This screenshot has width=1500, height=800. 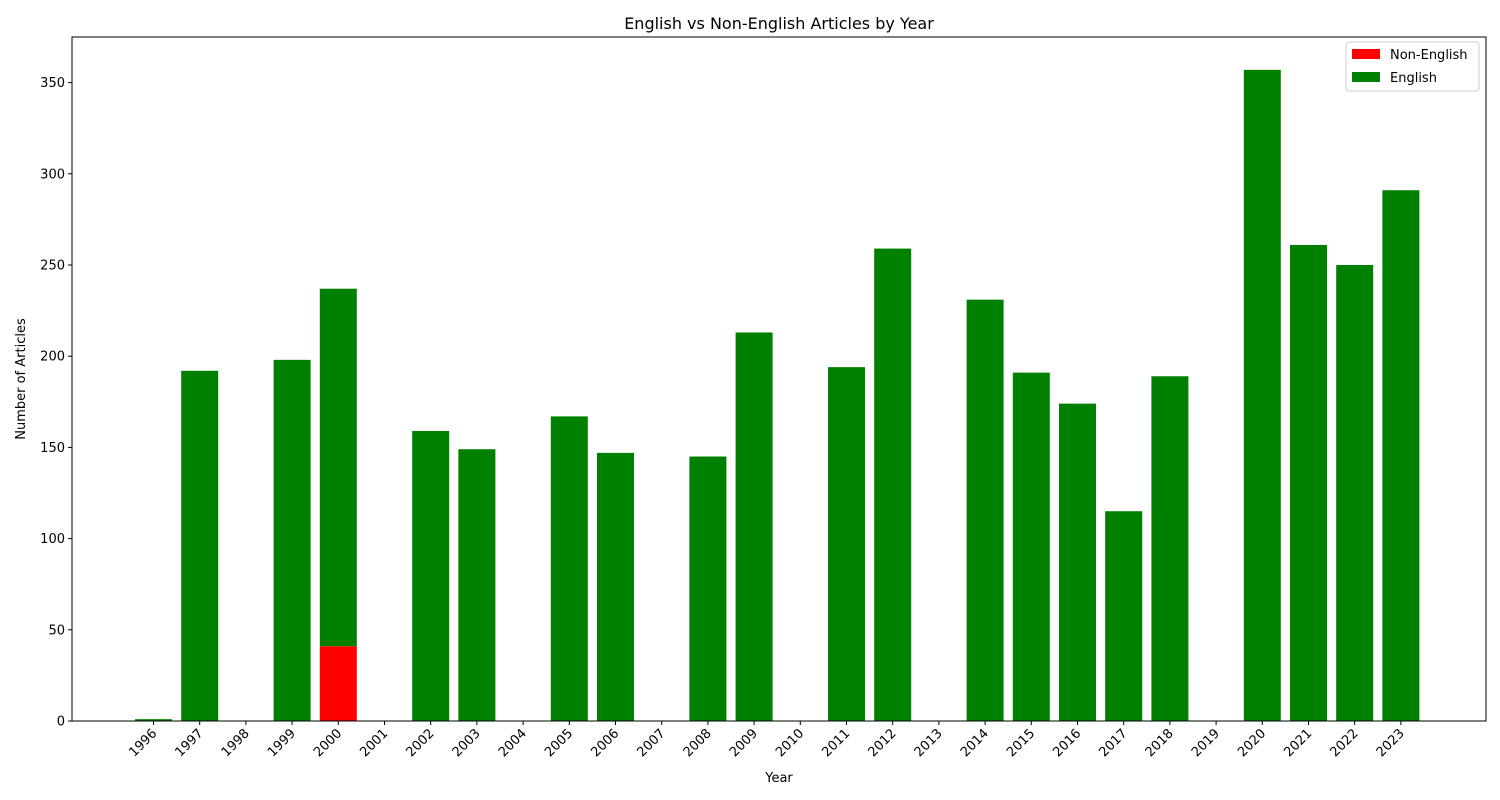 What do you see at coordinates (754, 526) in the screenshot?
I see `bar-english-2009` at bounding box center [754, 526].